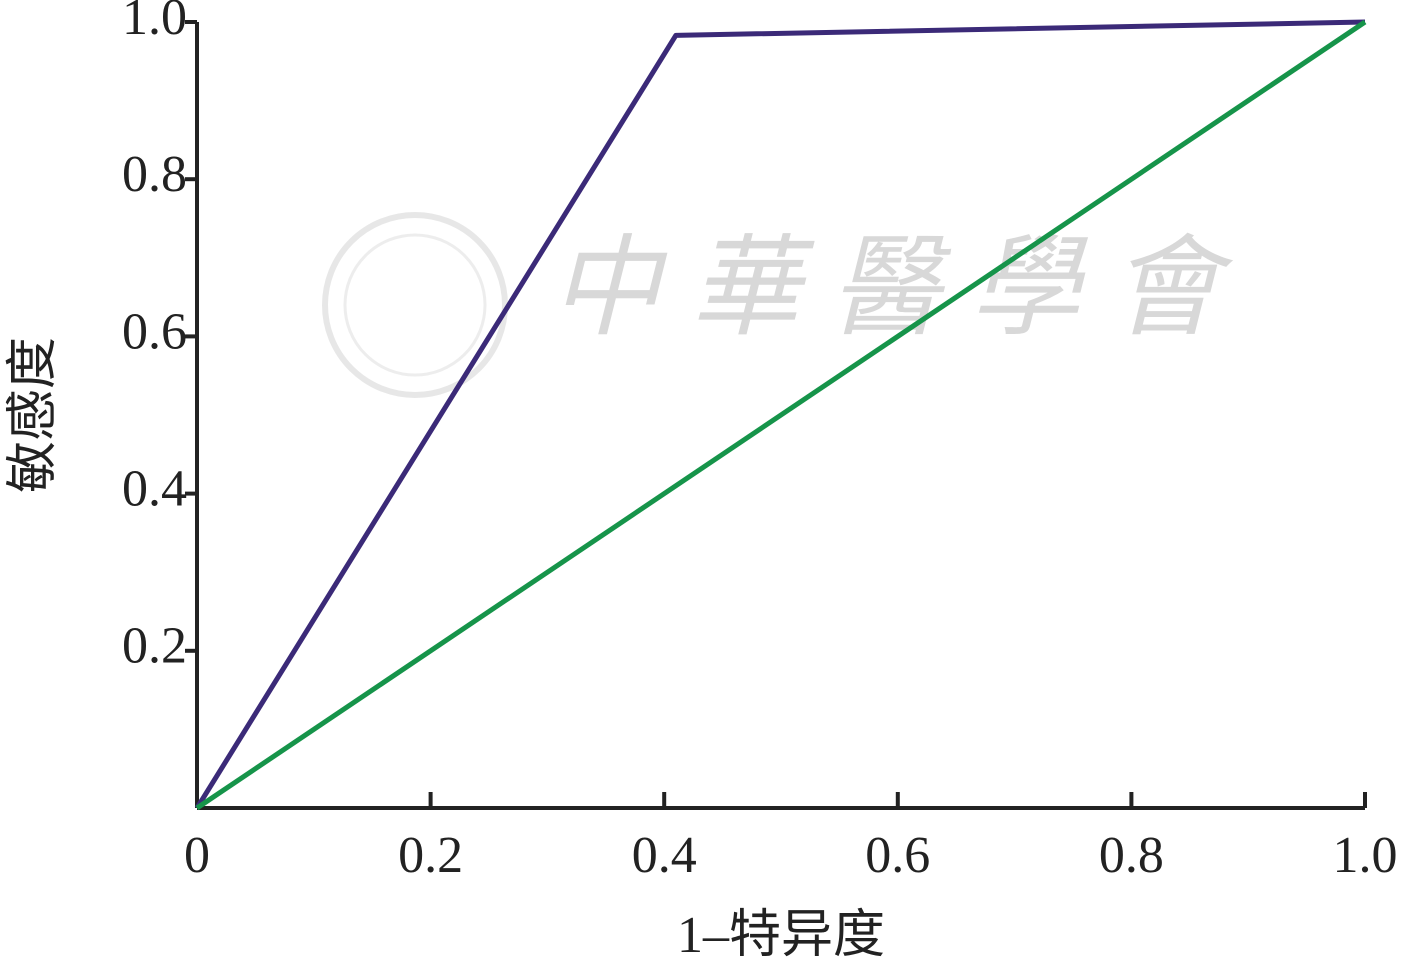 The width and height of the screenshot is (1402, 973). I want to click on x-tick-label: 0.6, so click(897, 855).